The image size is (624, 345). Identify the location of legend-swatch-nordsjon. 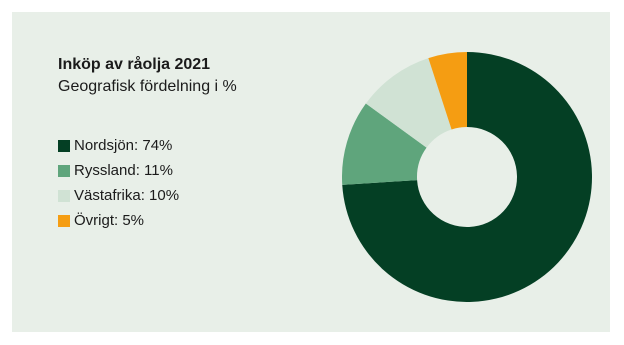
(64, 145).